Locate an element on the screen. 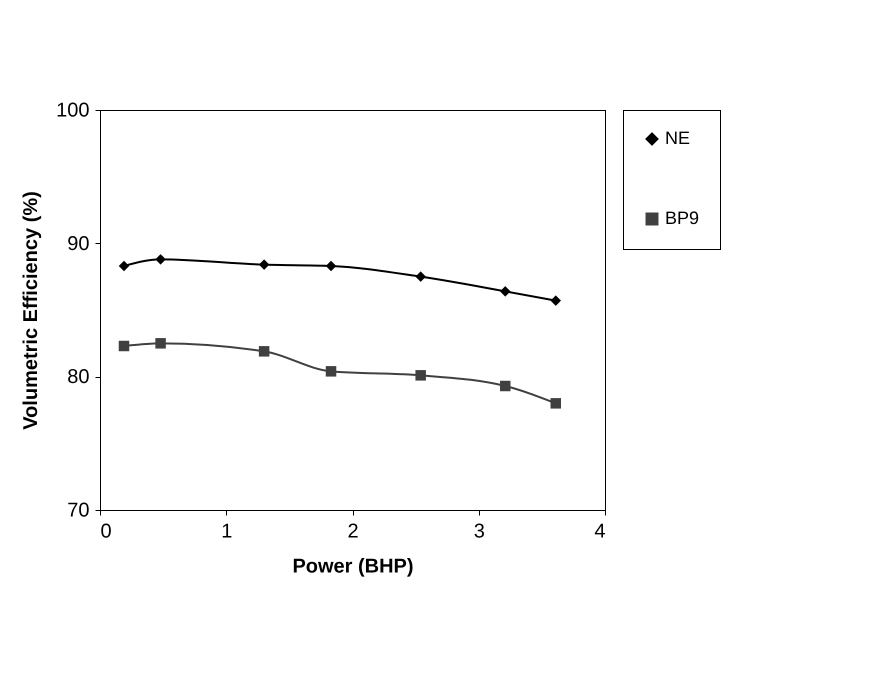 This screenshot has height=698, width=873. y-tick-label: 70 is located at coordinates (78, 511).